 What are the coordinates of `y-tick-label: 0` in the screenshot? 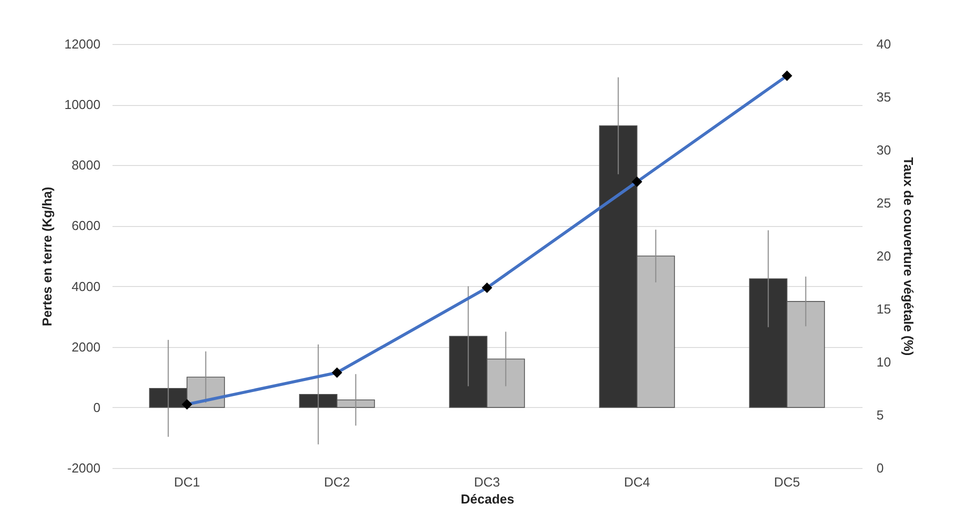 It's located at (96, 407).